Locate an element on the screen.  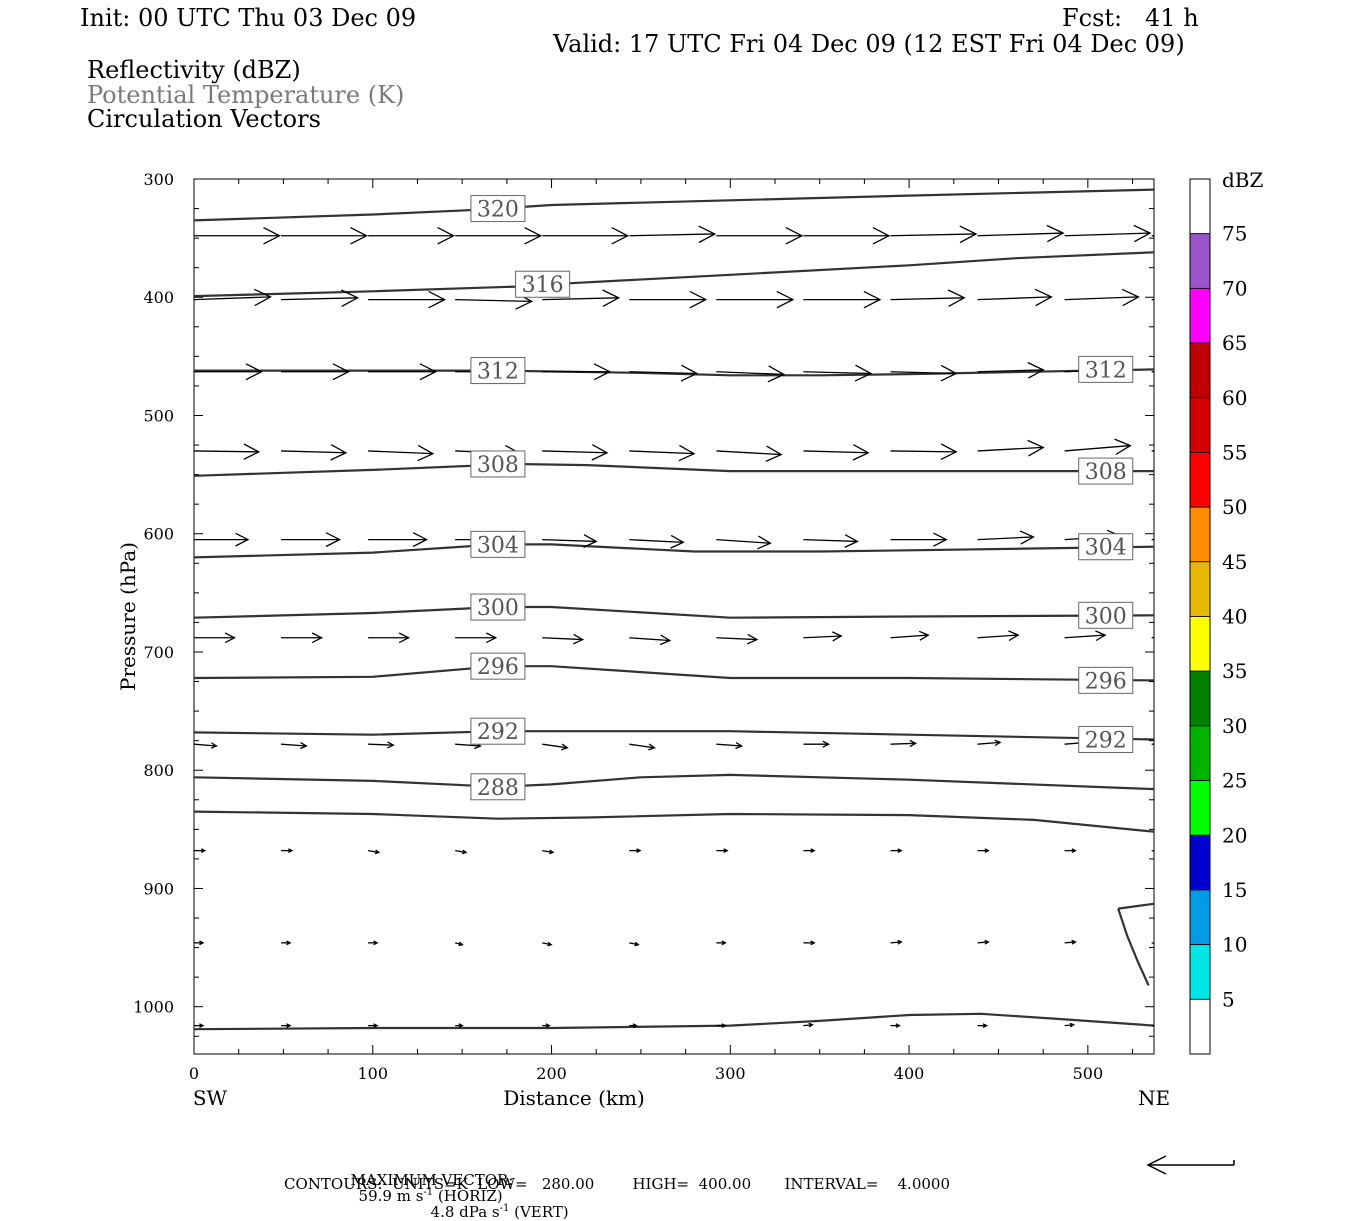
reference-vector-head is located at coordinates (1156, 1165).